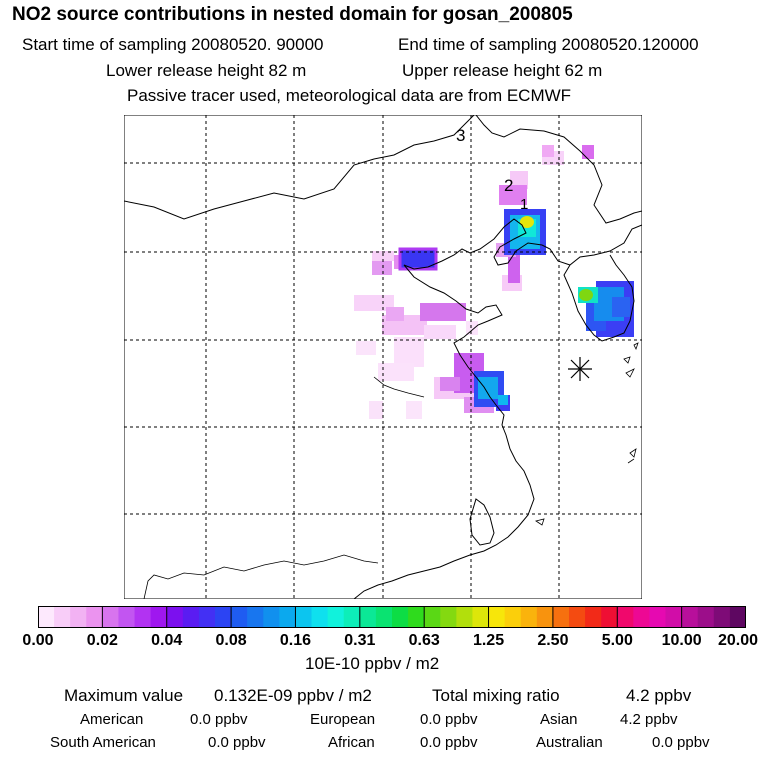 The image size is (768, 768). Describe the element at coordinates (206, 70) in the screenshot. I see `lower-release-height: Lower release height 82 m` at that location.